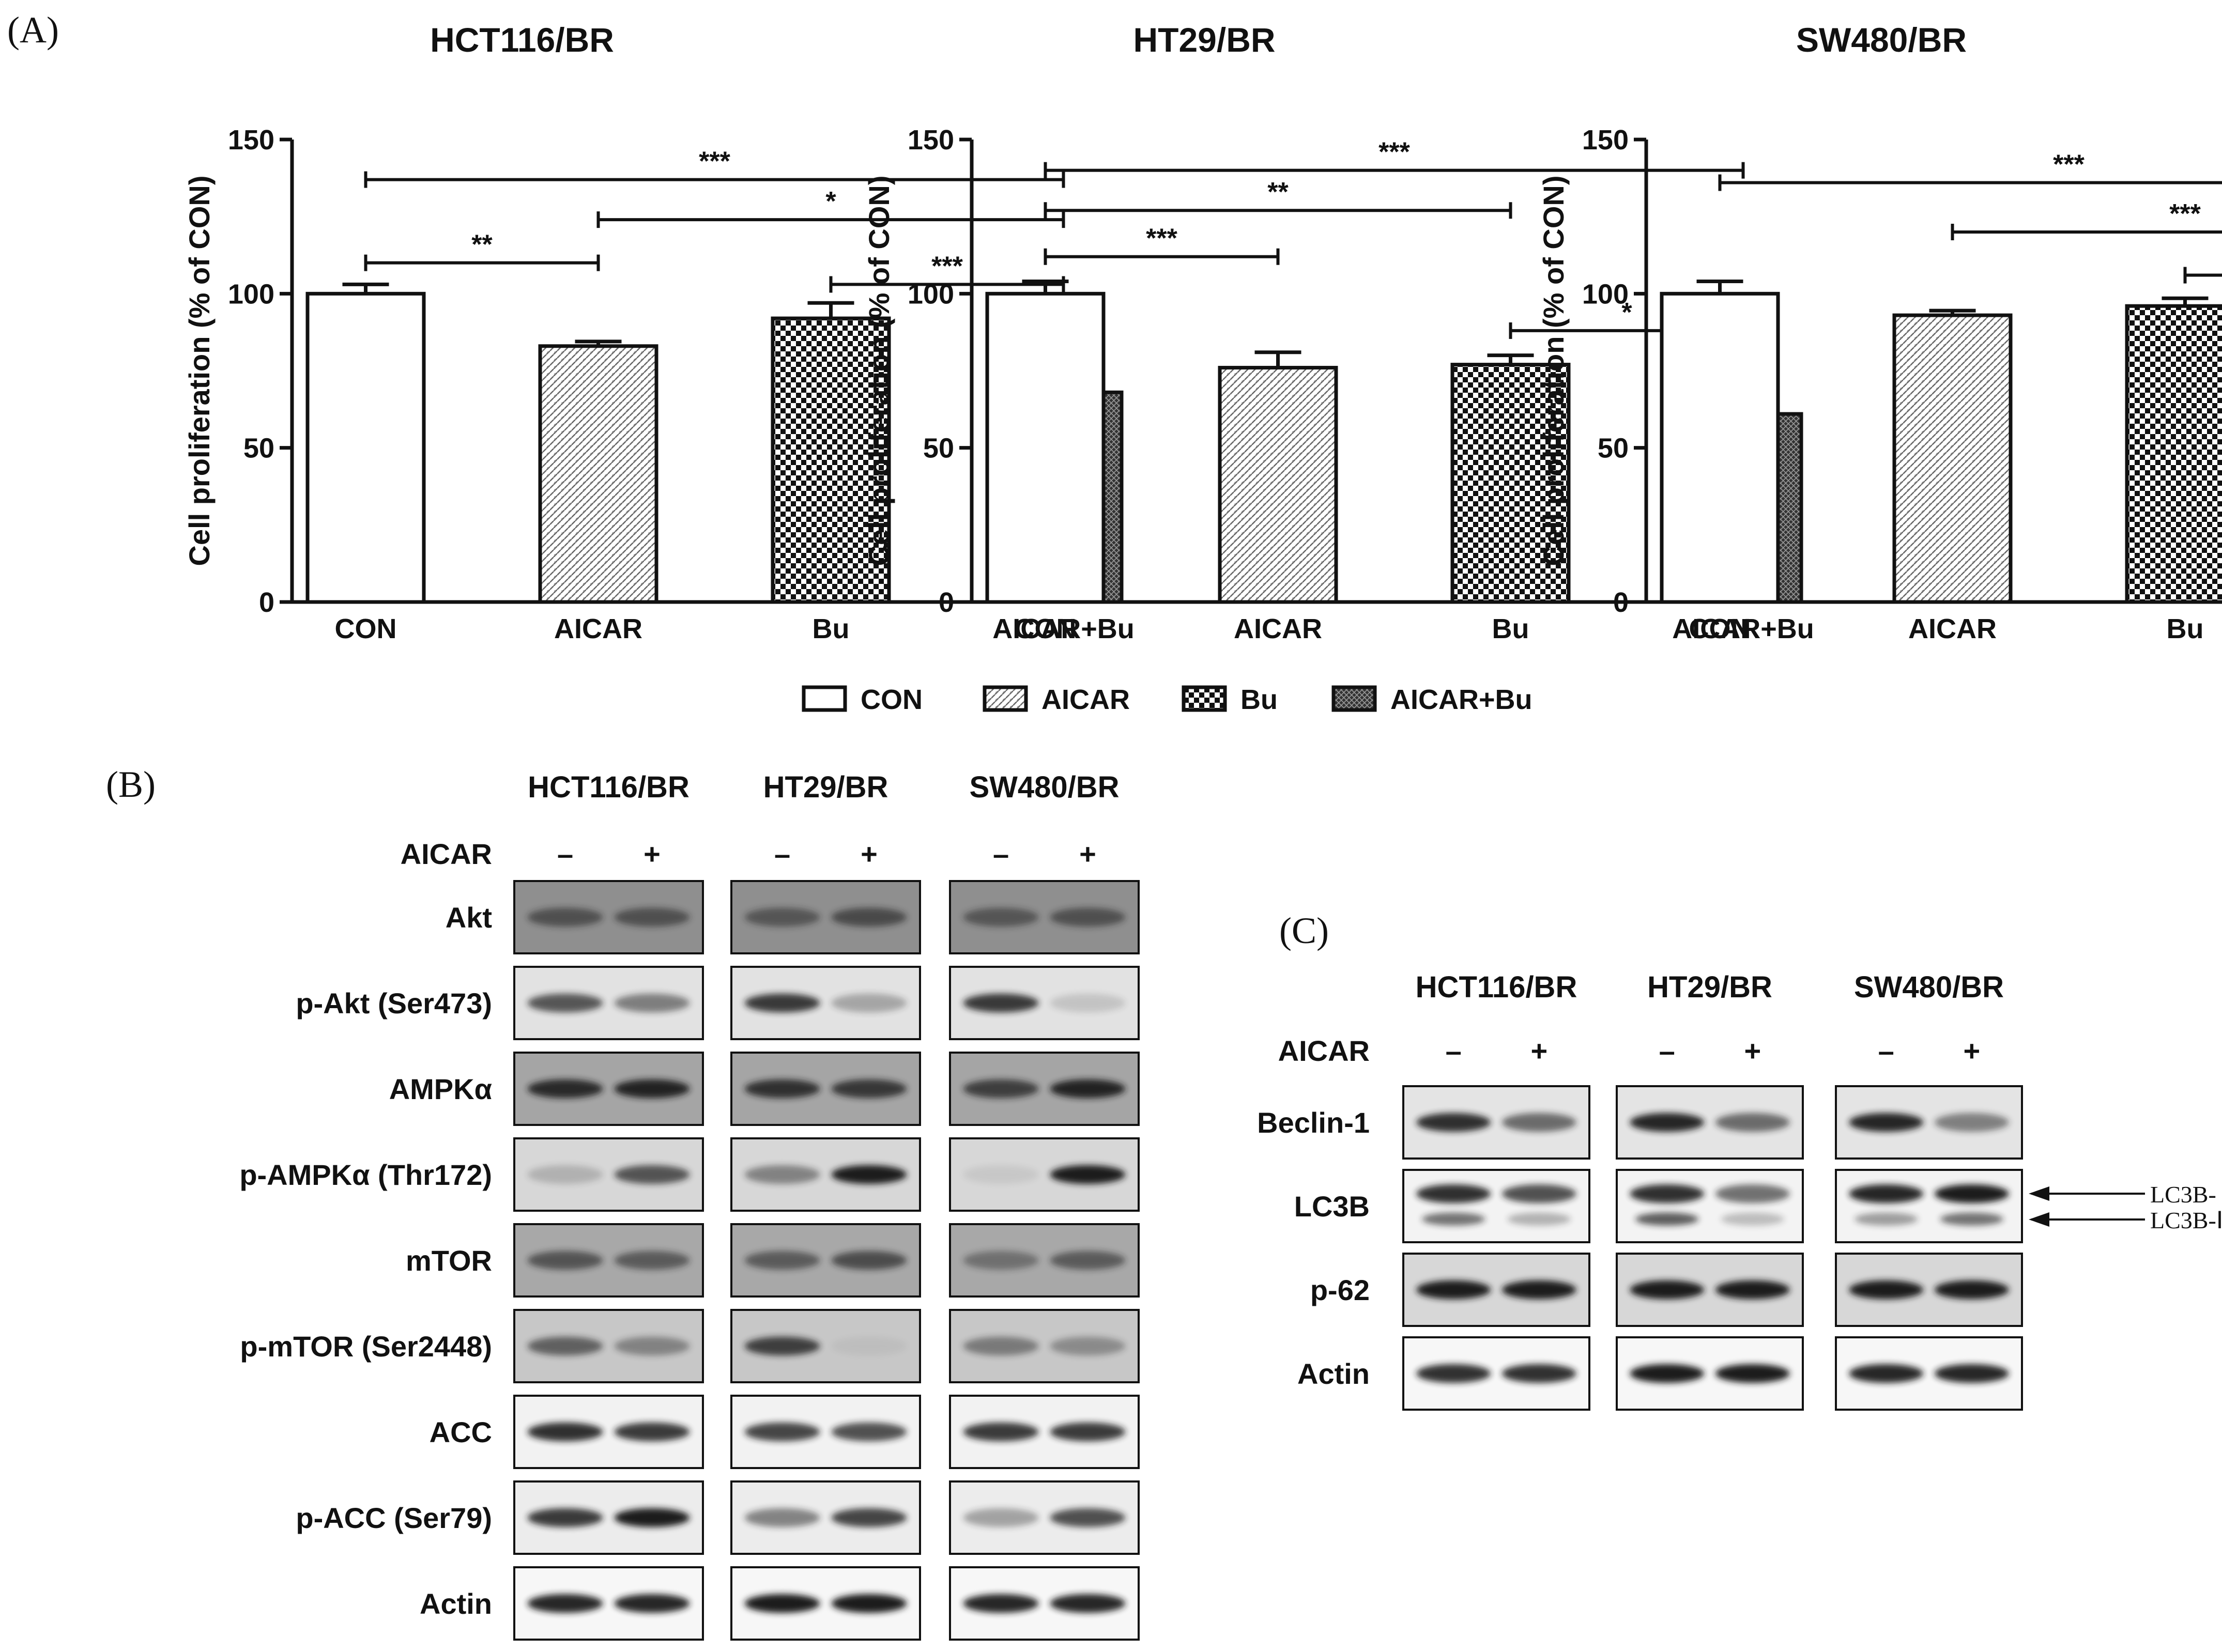 The width and height of the screenshot is (2222, 1652). Describe the element at coordinates (938, 449) in the screenshot. I see `y-tick-label: 50` at that location.